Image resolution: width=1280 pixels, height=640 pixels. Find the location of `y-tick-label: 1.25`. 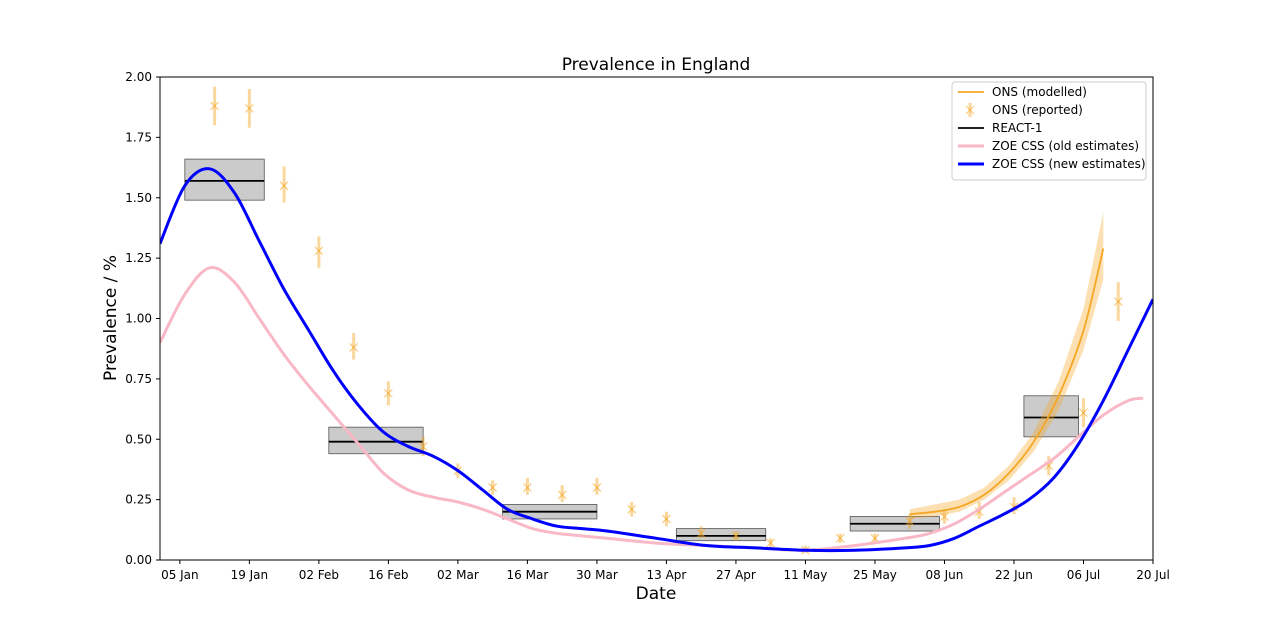

y-tick-label: 1.25 is located at coordinates (138, 258).